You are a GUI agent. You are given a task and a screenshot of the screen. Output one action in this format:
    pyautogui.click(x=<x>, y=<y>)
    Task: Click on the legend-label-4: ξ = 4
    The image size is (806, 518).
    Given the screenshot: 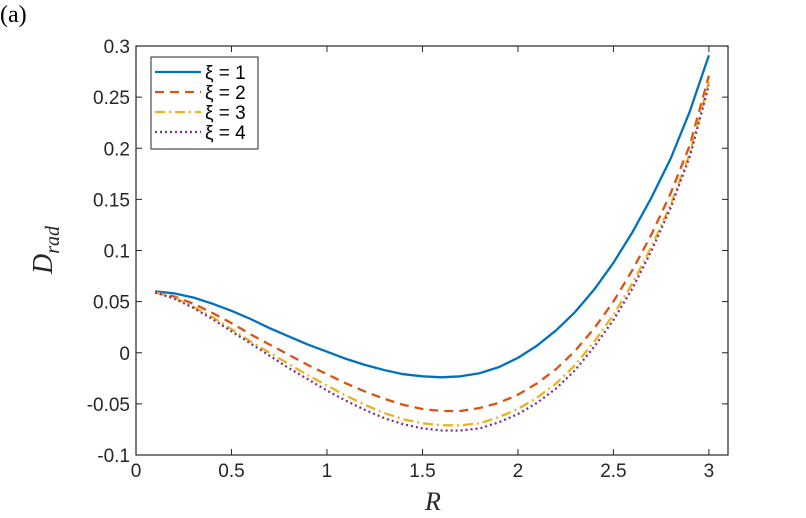 What is the action you would take?
    pyautogui.click(x=225, y=133)
    